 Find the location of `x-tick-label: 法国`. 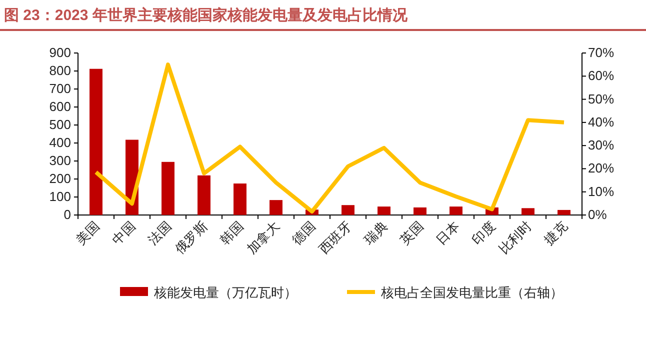

x-tick-label: 法国 is located at coordinates (159, 233).